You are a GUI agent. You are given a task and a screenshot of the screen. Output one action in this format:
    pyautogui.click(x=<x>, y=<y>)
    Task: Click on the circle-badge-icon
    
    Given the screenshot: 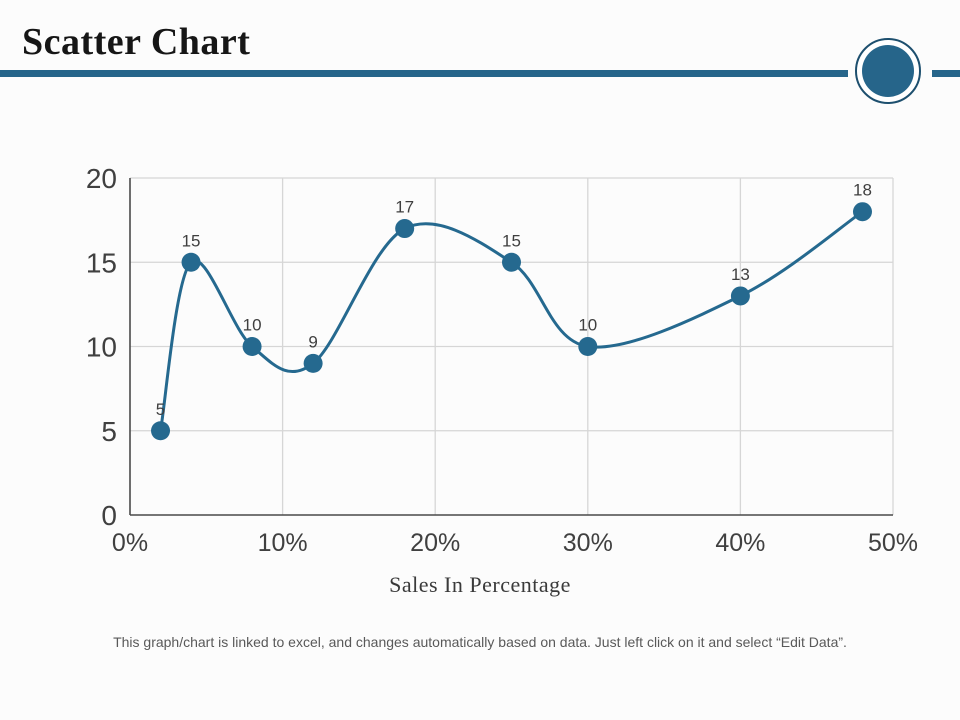 What is the action you would take?
    pyautogui.click(x=888, y=71)
    